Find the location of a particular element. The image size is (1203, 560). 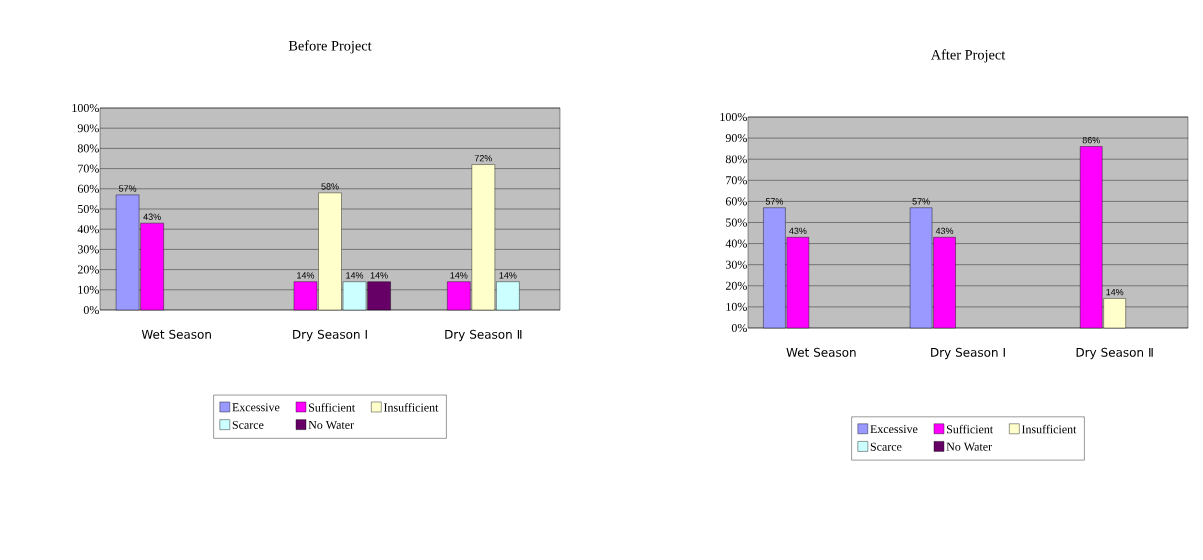

data-label: 86% is located at coordinates (1091, 140).